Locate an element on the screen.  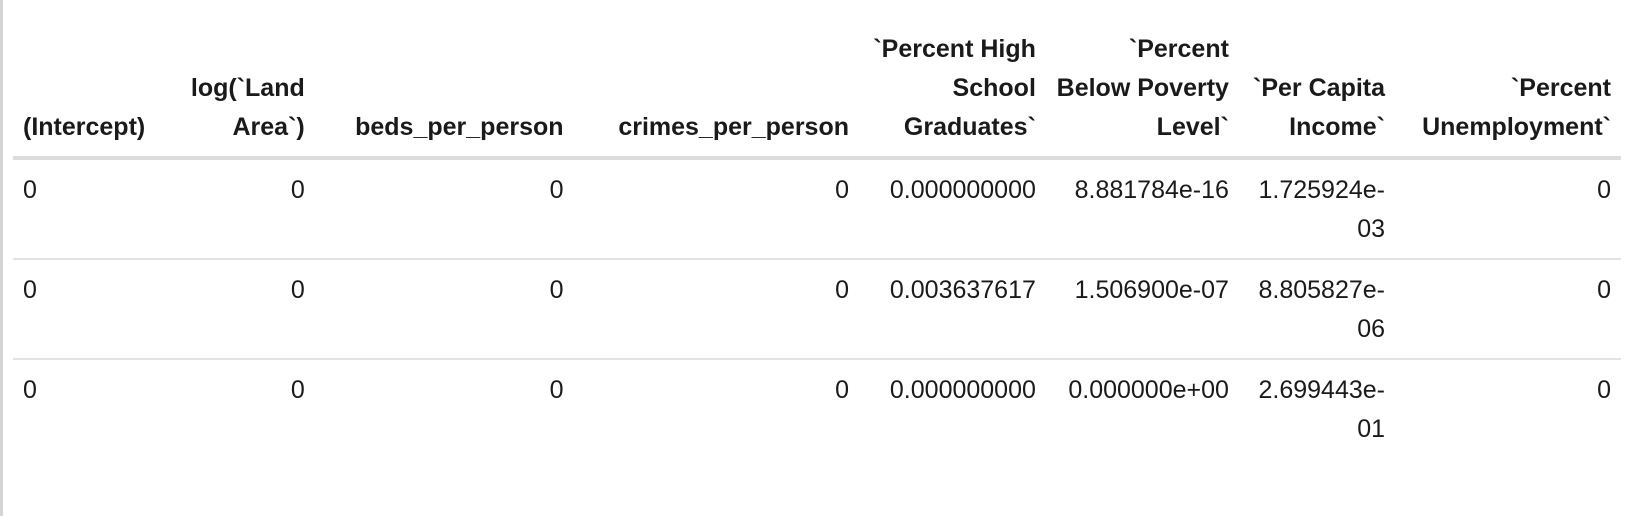
cell-percent-below-poverty-level: 1.506900e-07 is located at coordinates (1142, 309).